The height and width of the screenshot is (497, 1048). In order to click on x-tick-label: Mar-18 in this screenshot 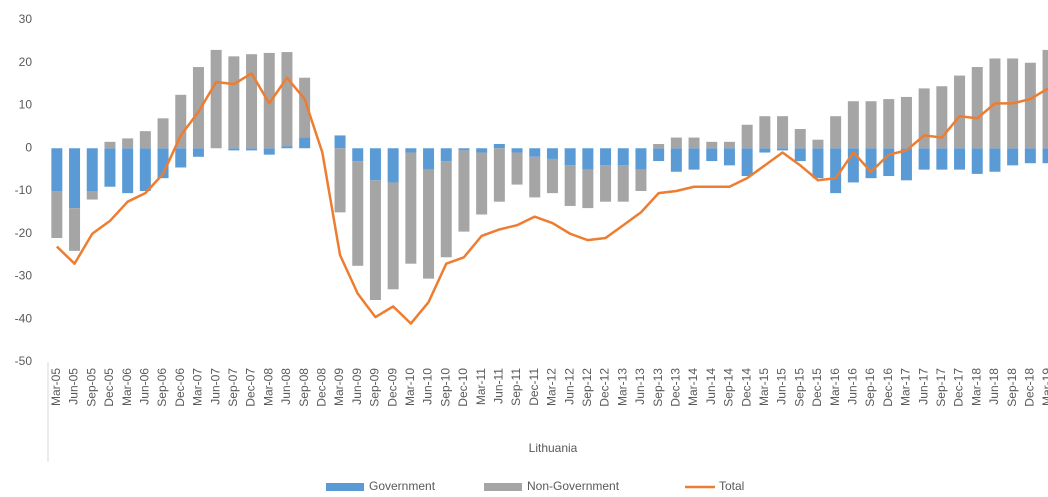, I will do `click(976, 387)`.